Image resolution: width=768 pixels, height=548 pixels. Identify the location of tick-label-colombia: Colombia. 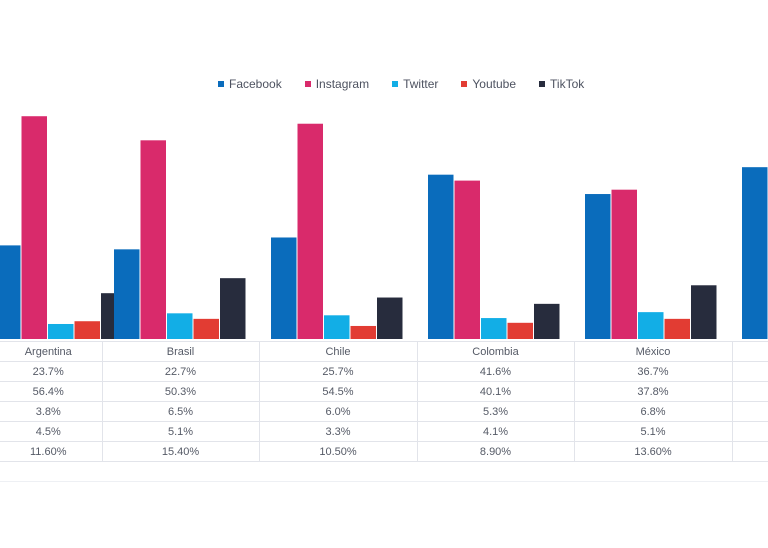
(496, 351).